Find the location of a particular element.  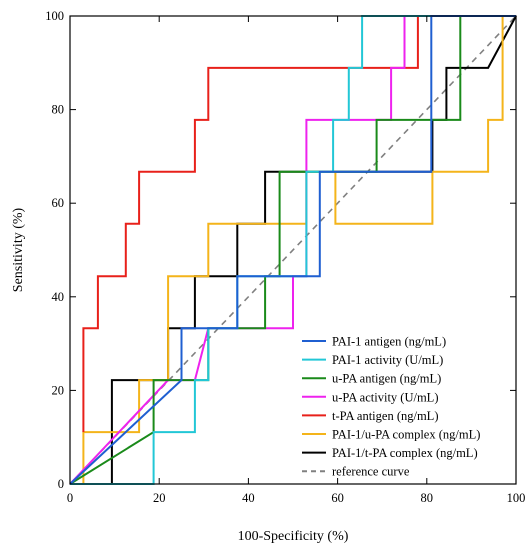

legend-label: u-PA activity (U/mL) is located at coordinates (385, 397).